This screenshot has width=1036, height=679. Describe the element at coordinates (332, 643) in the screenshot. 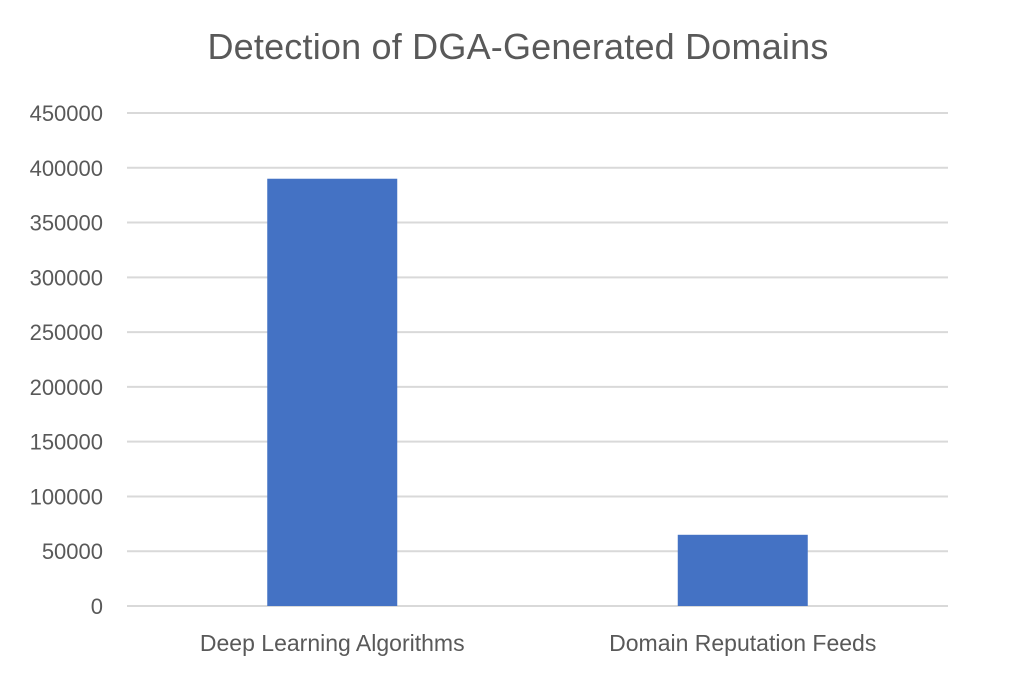

I see `x-category-label-deep-learning-algorithms: Deep Learning Algorithms` at that location.